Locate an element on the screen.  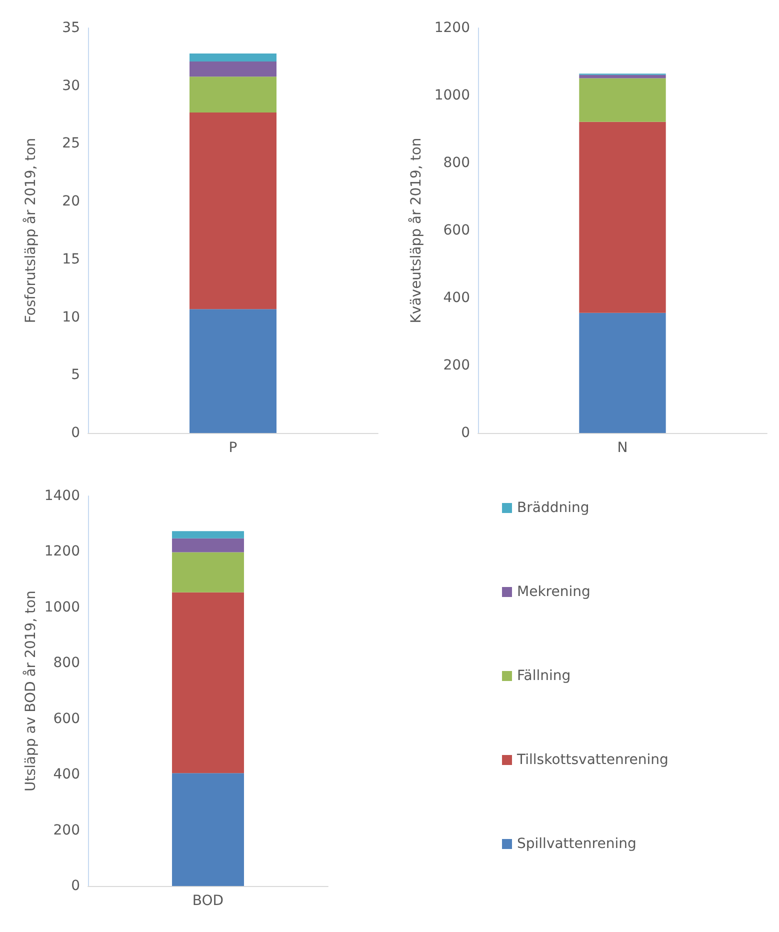
y-axis-title: Utsläpp av BOD år 2019, ton is located at coordinates (30, 691).